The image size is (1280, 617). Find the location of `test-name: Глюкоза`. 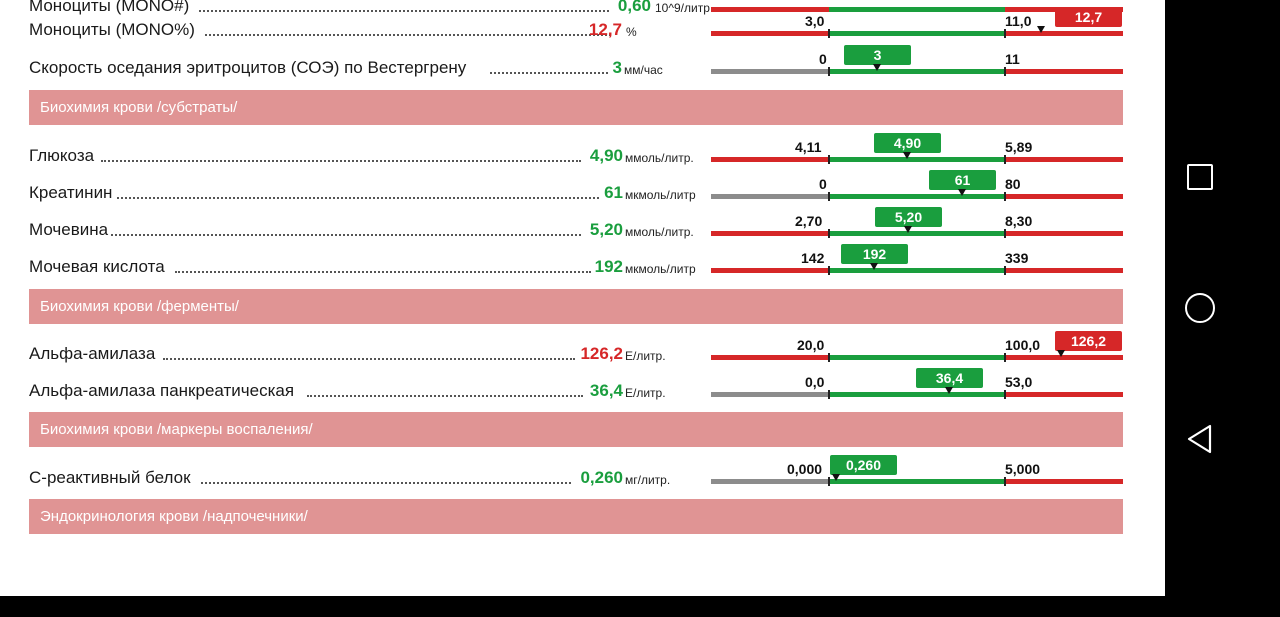

test-name: Глюкоза is located at coordinates (62, 155).